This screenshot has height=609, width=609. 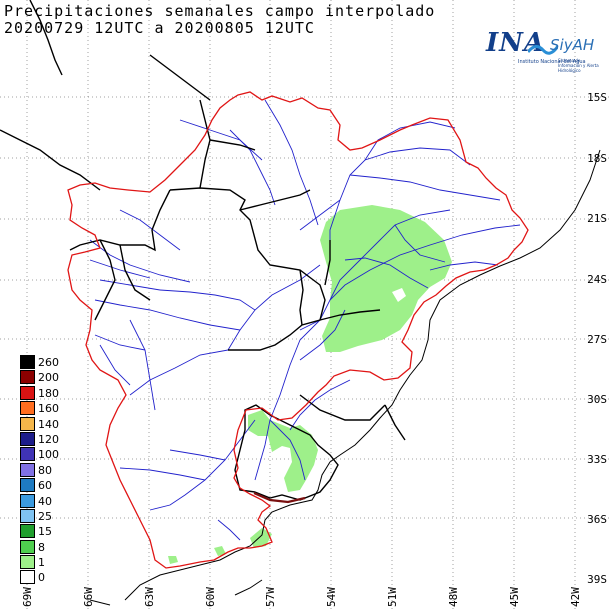 I want to click on lon-label: 57W, so click(x=270, y=597).